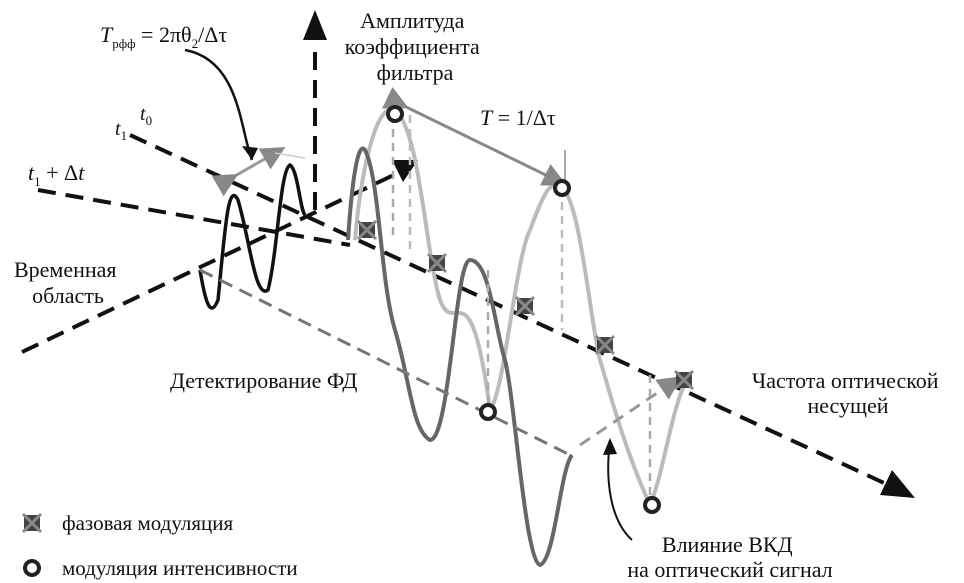 The height and width of the screenshot is (583, 964). What do you see at coordinates (848, 393) in the screenshot?
I see `optical-carrier-label: Частота оптической несущей` at bounding box center [848, 393].